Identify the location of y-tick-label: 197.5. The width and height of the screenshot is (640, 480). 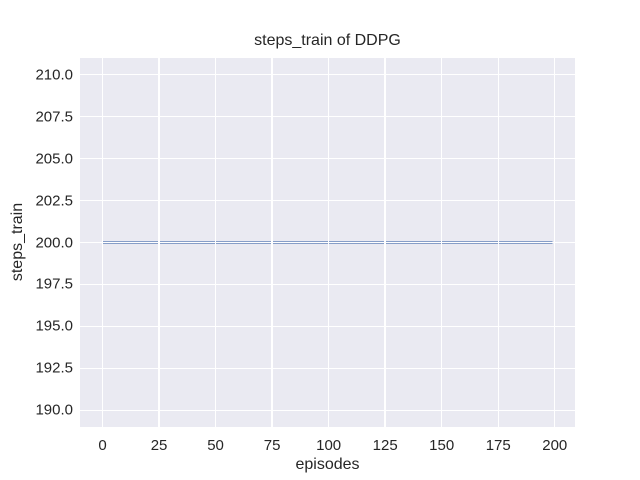
(54, 284).